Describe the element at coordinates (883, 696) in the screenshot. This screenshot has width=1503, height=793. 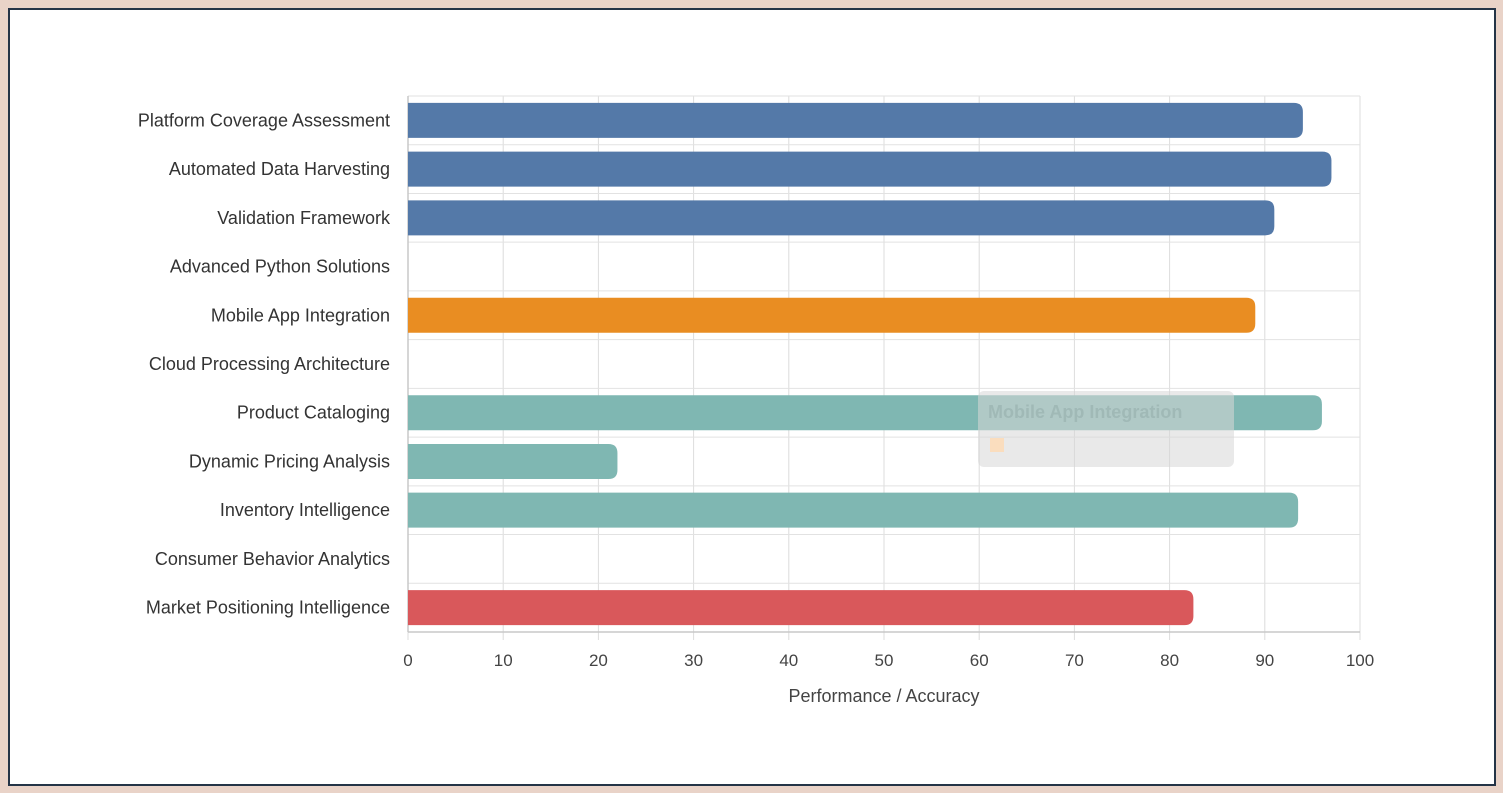
I see `x-axis-title: Performance / Accuracy` at that location.